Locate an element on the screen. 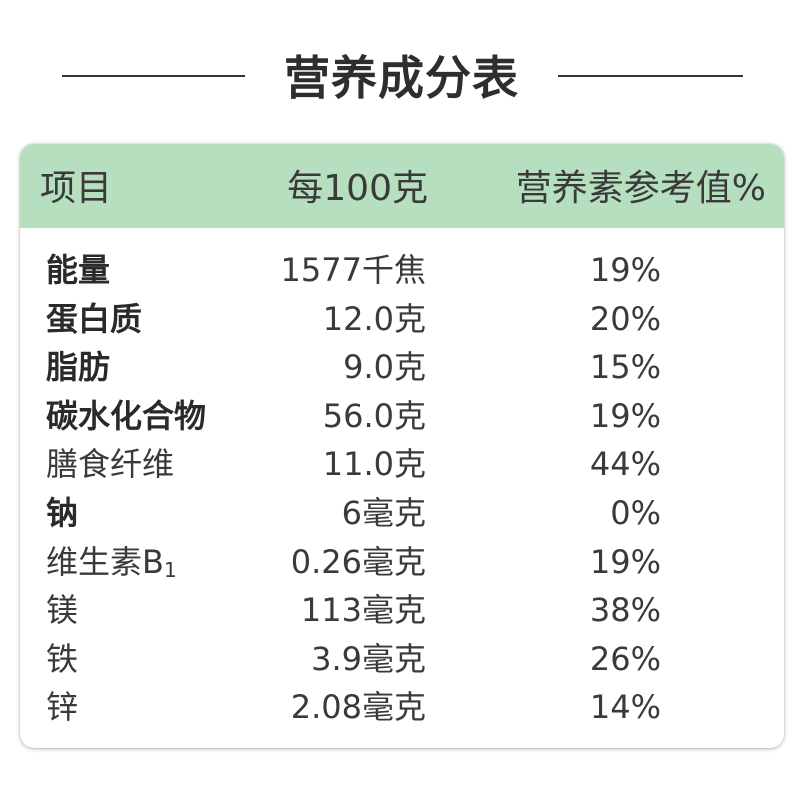 This screenshot has height=800, width=800. nutrient-value: 113毫克 is located at coordinates (363, 610).